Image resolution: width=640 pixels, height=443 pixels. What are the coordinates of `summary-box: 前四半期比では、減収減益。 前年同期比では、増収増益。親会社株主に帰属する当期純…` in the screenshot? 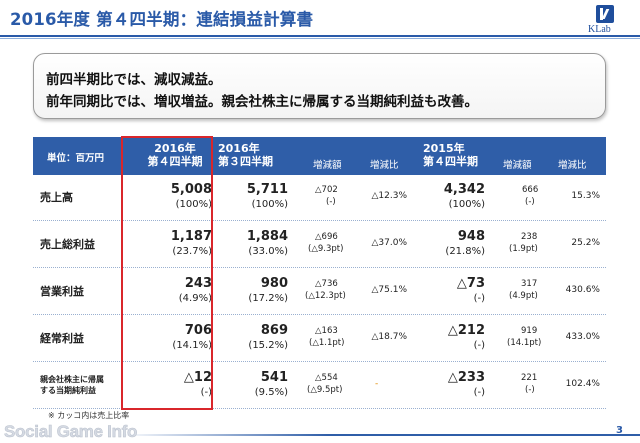 It's located at (319, 86).